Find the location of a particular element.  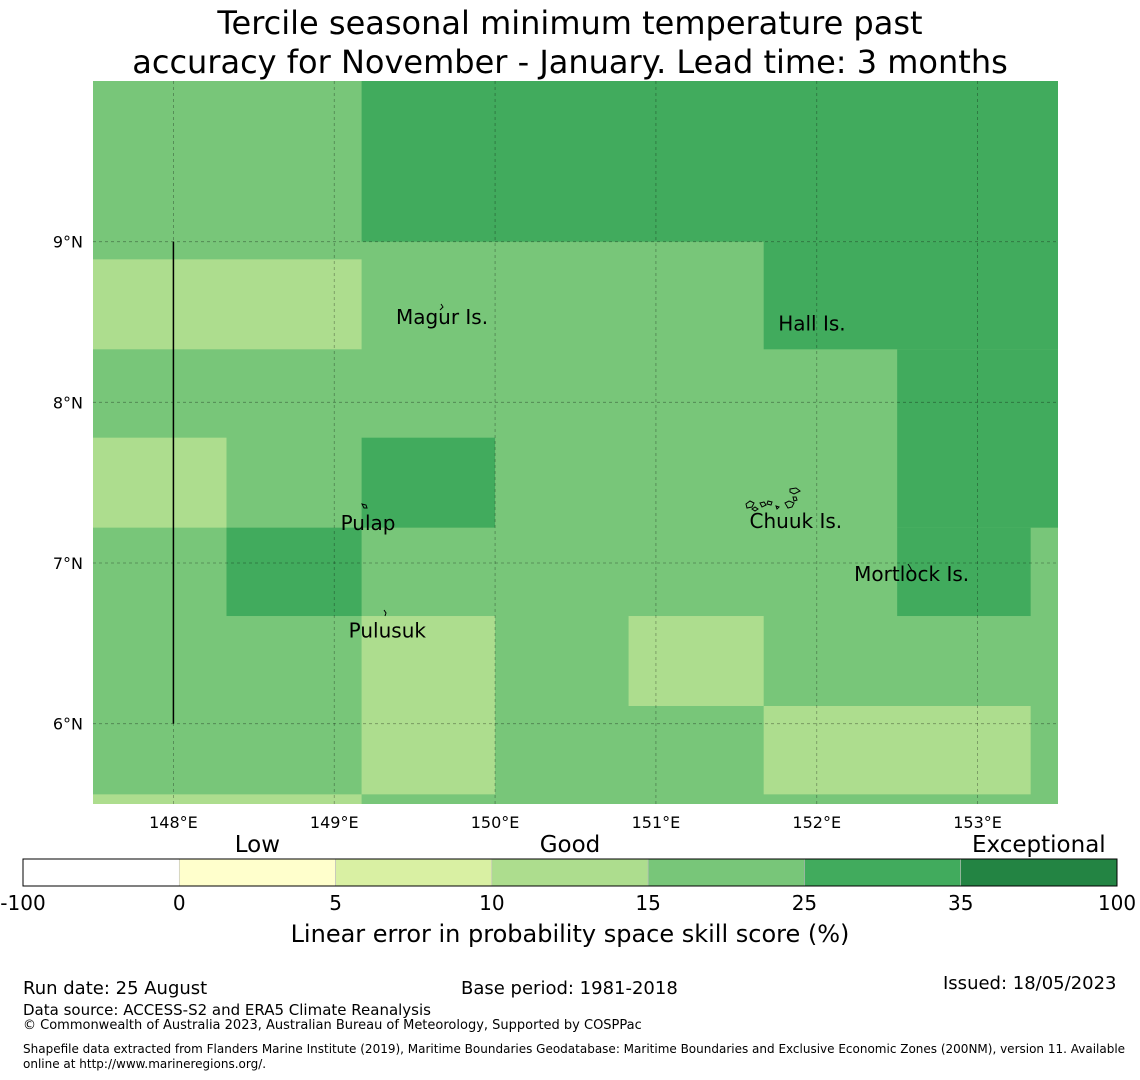

latitude-tick-labels: 9°N 8°N 7°N 6°N is located at coordinates (68, 483).